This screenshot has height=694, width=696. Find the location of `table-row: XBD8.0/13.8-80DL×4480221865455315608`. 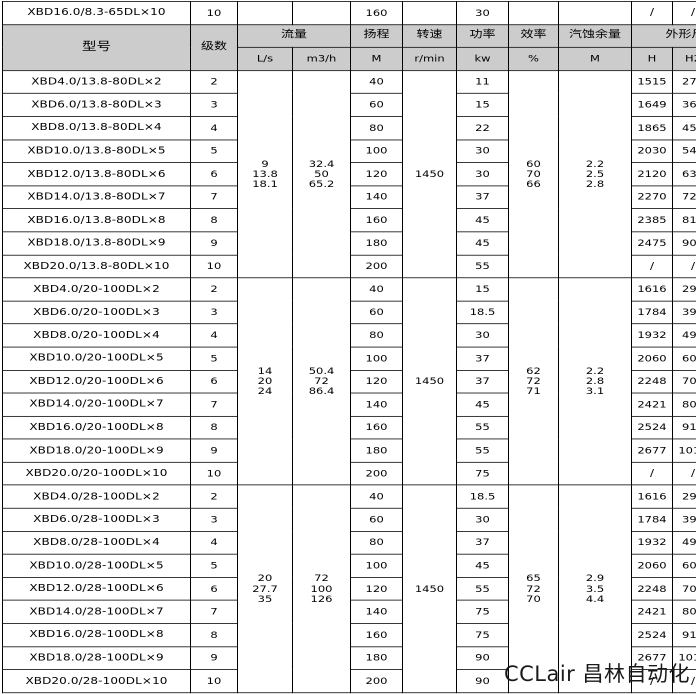

table-row: XBD8.0/13.8-80DL×4480221865455315608 is located at coordinates (349, 128).